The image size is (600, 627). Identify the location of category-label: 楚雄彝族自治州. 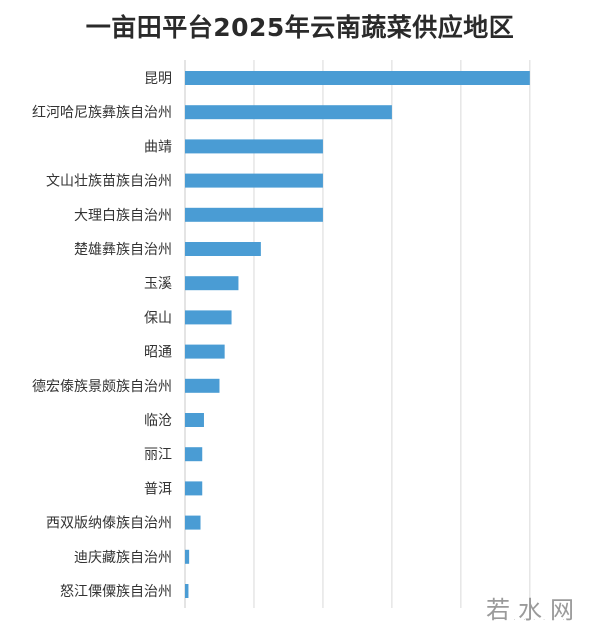
(123, 250).